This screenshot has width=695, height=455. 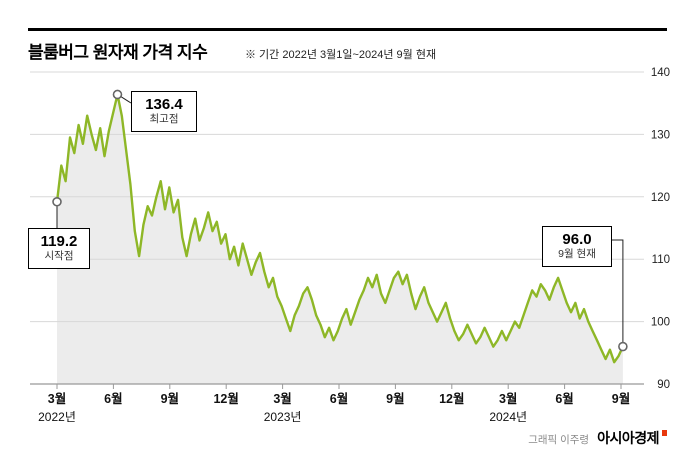 What do you see at coordinates (577, 254) in the screenshot?
I see `annotation-end-label: 9월 현재` at bounding box center [577, 254].